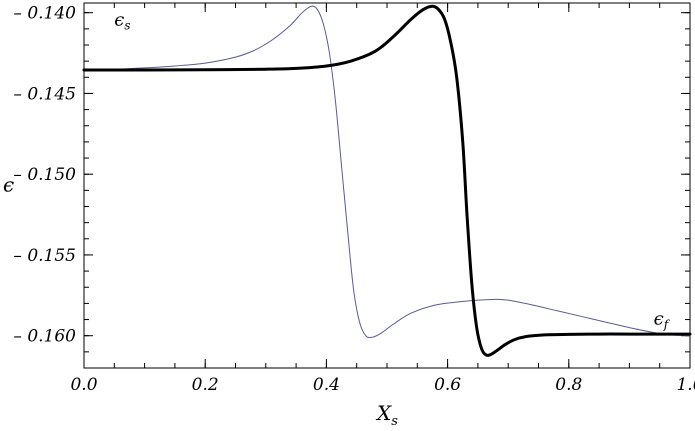  Describe the element at coordinates (44, 14) in the screenshot. I see `y-tick-label: – 0.140` at that location.